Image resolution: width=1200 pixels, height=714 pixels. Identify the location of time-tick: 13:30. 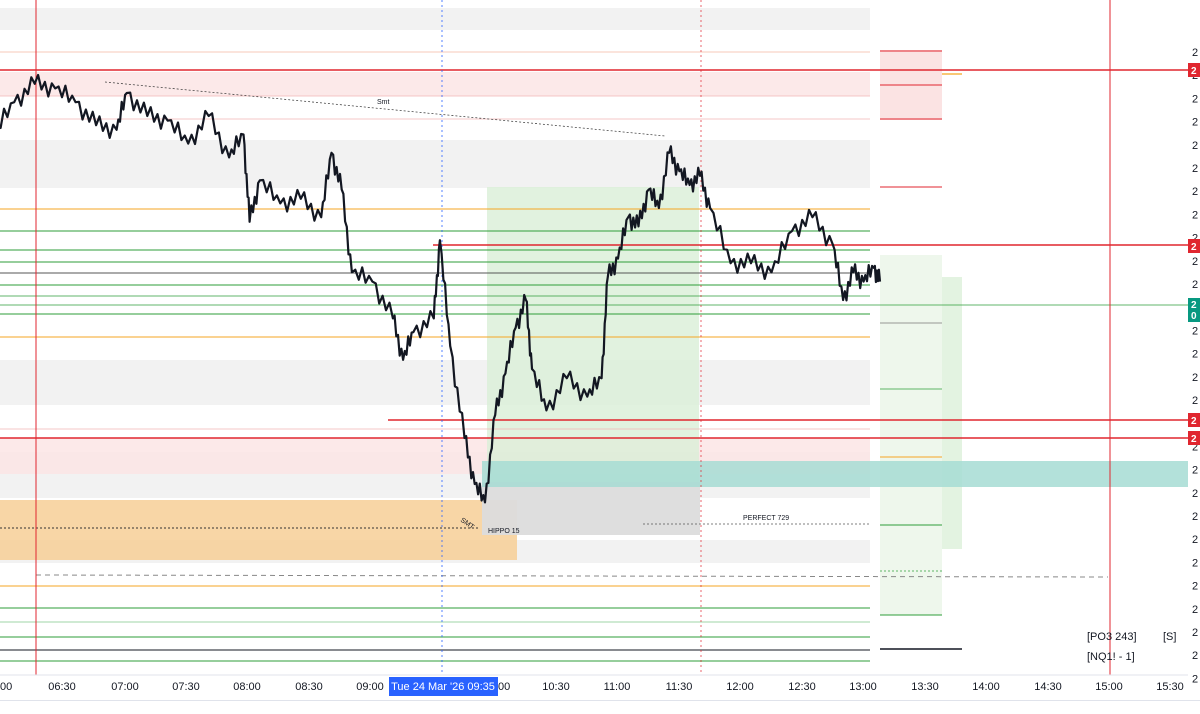
(925, 687).